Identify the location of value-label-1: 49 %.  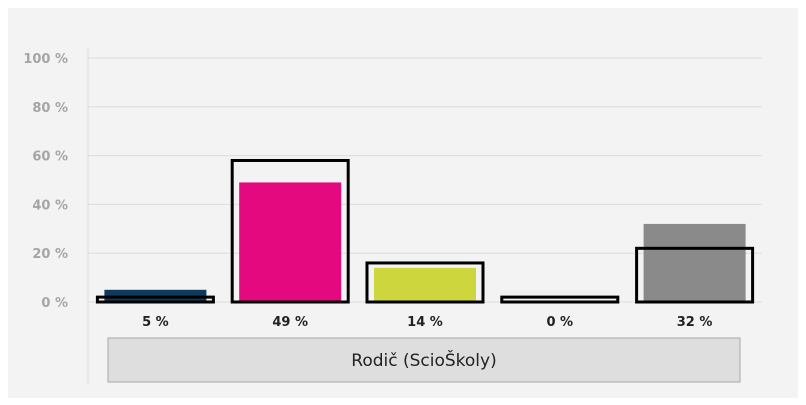
(290, 322).